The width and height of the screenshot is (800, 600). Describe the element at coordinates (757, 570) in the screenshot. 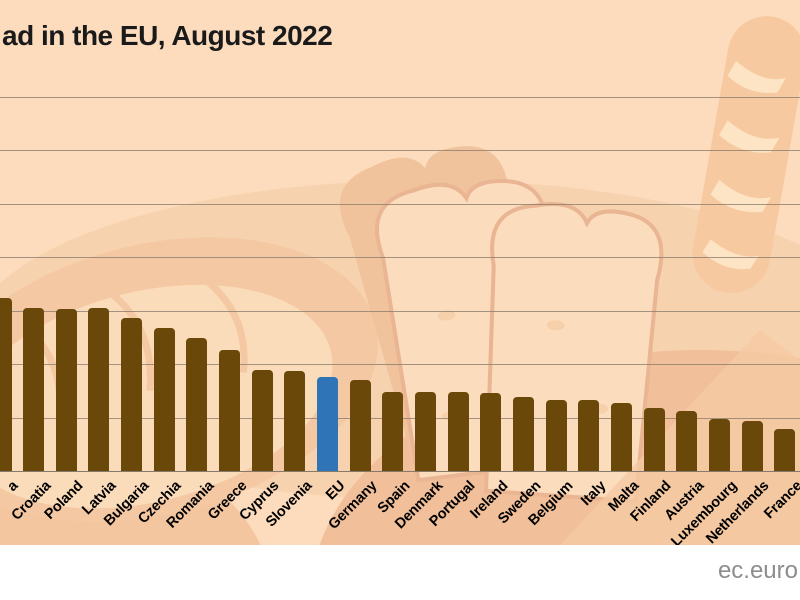

I see `eurostat-url-text: ec.euro` at that location.